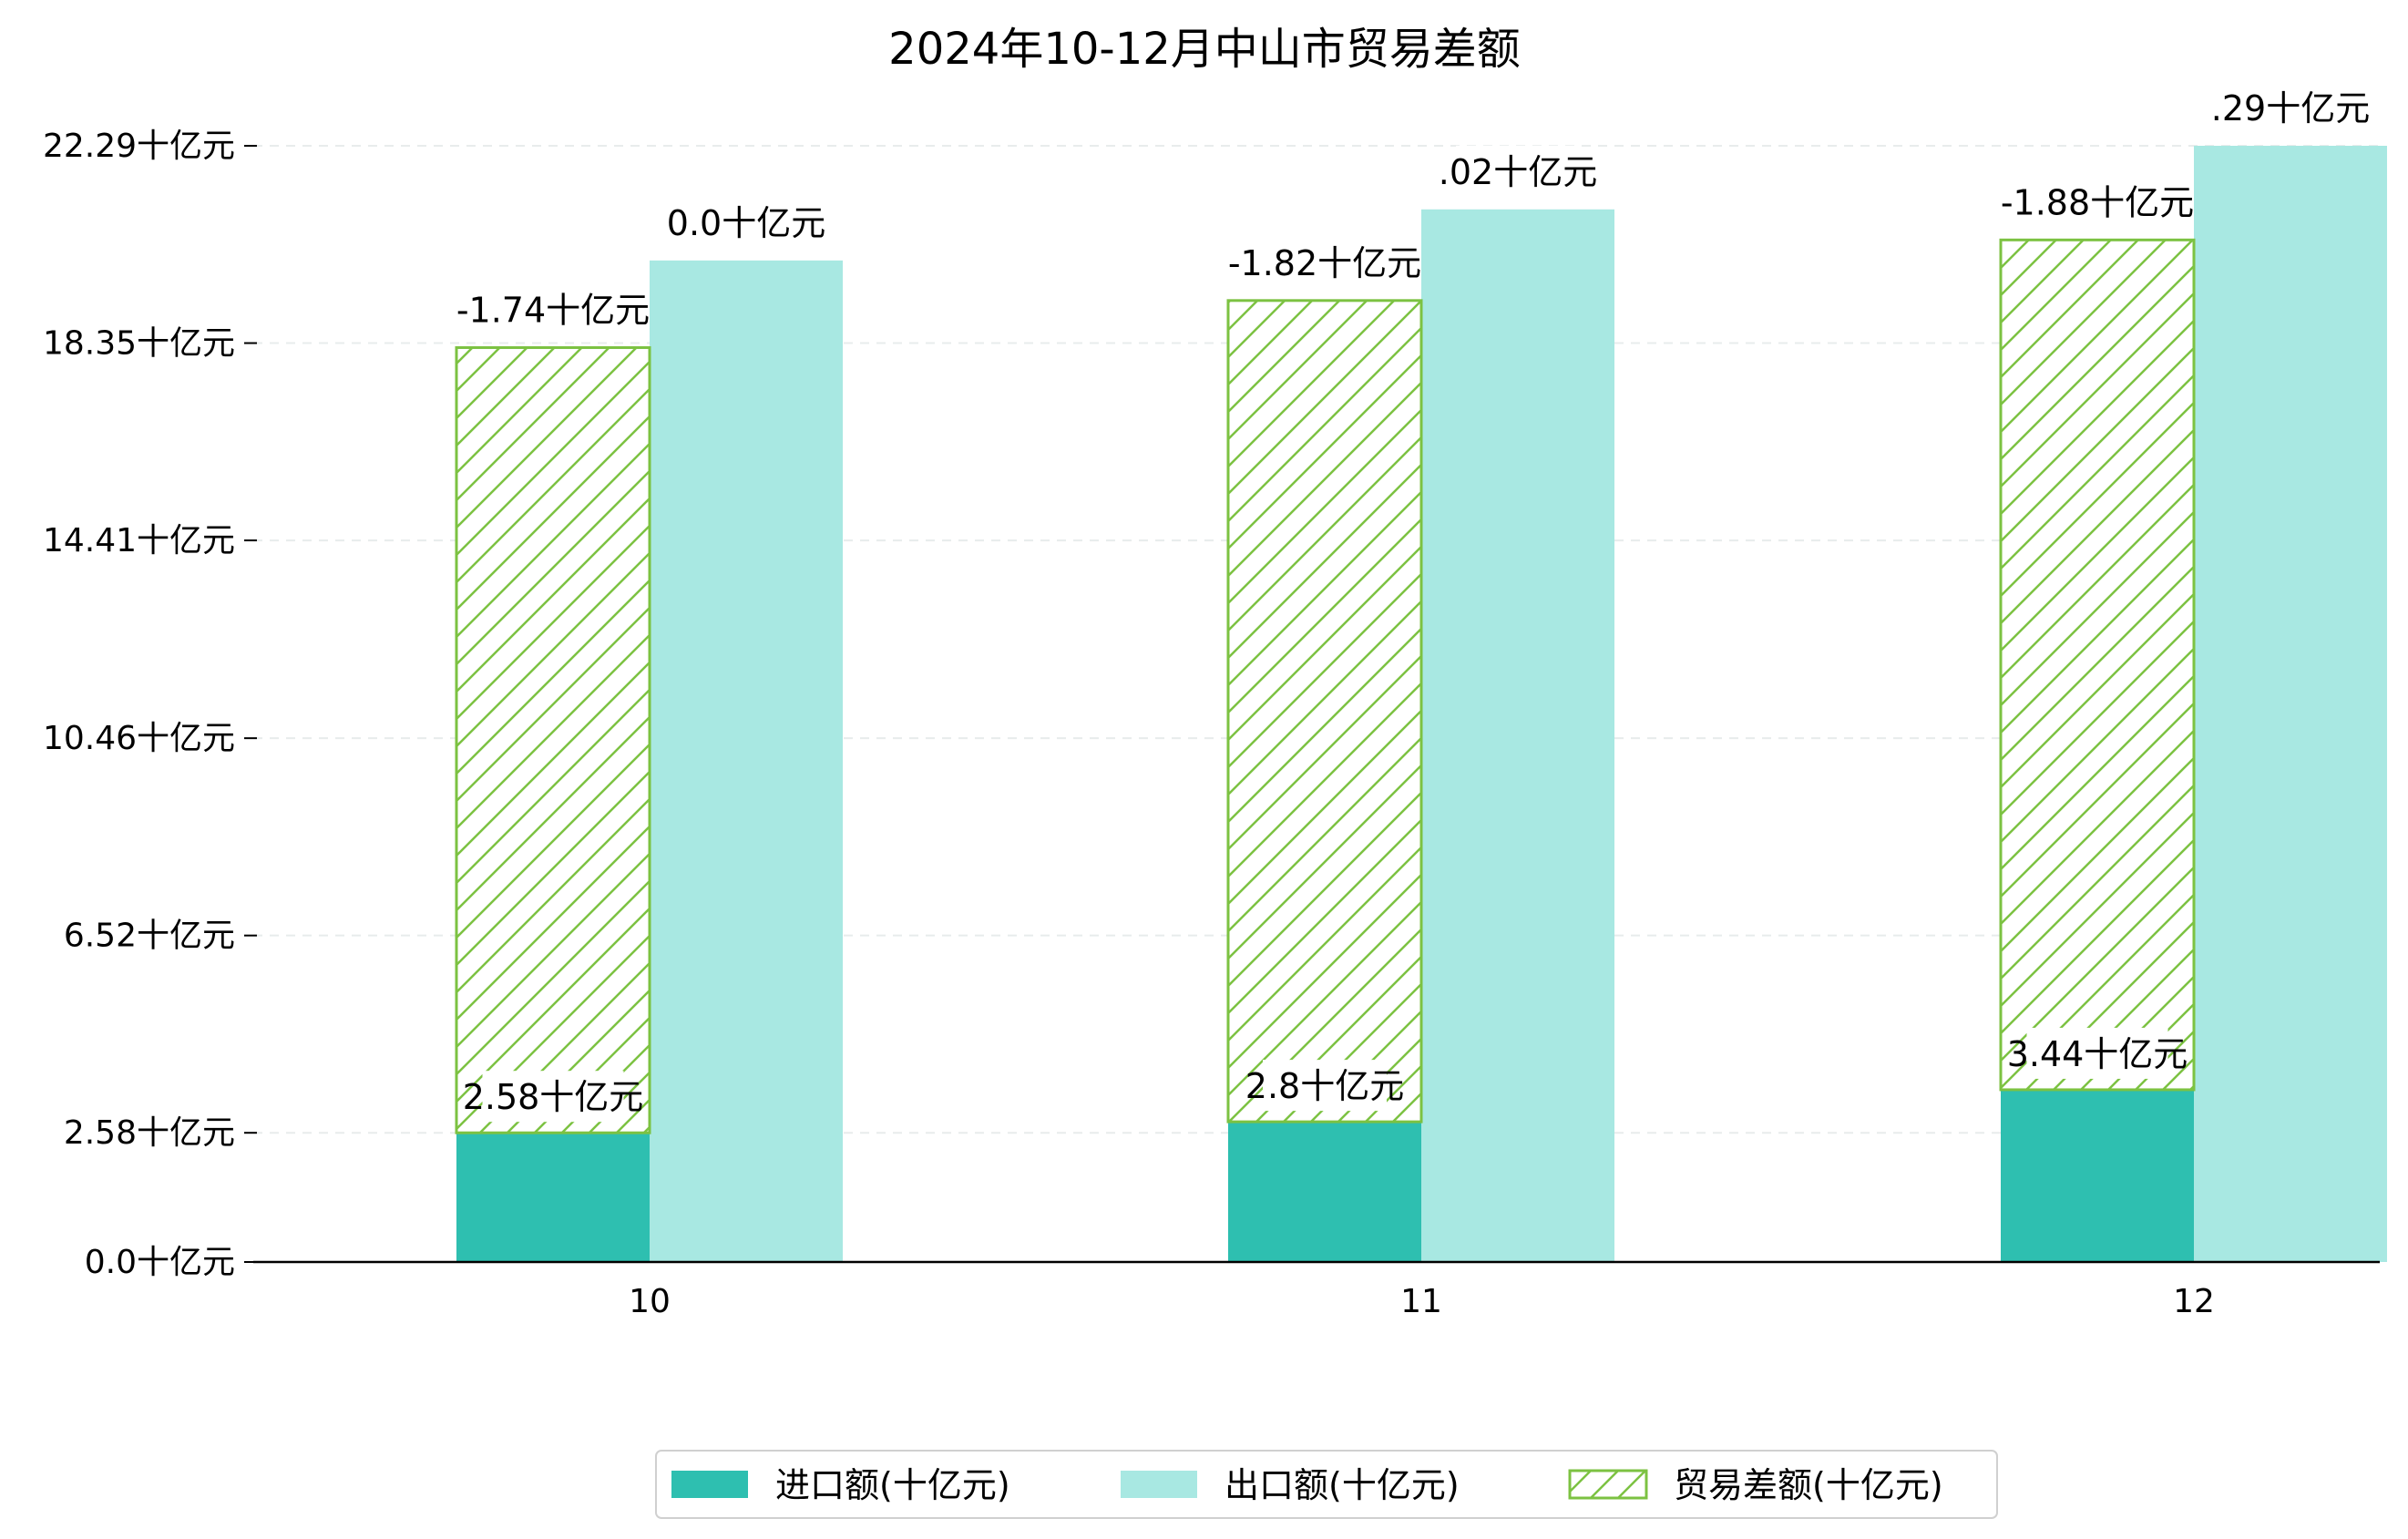 This screenshot has height=1539, width=2408. What do you see at coordinates (139, 344) in the screenshot?
I see `y-tick-label: 18.35十亿元` at bounding box center [139, 344].